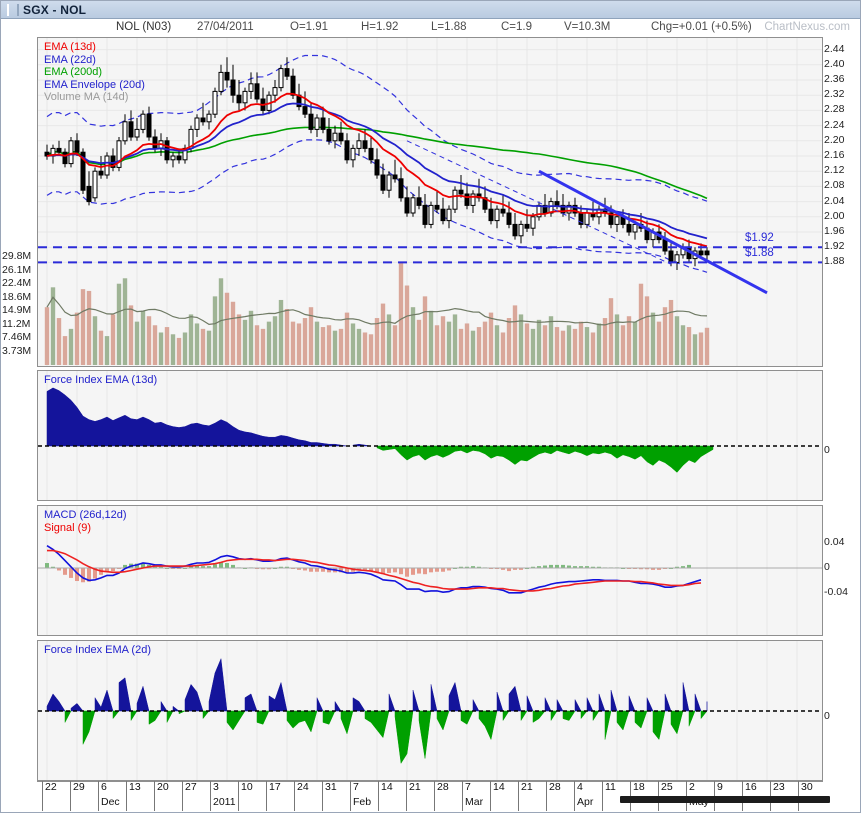  Describe the element at coordinates (517, 27) in the screenshot. I see `quote-close: C=1.9` at that location.